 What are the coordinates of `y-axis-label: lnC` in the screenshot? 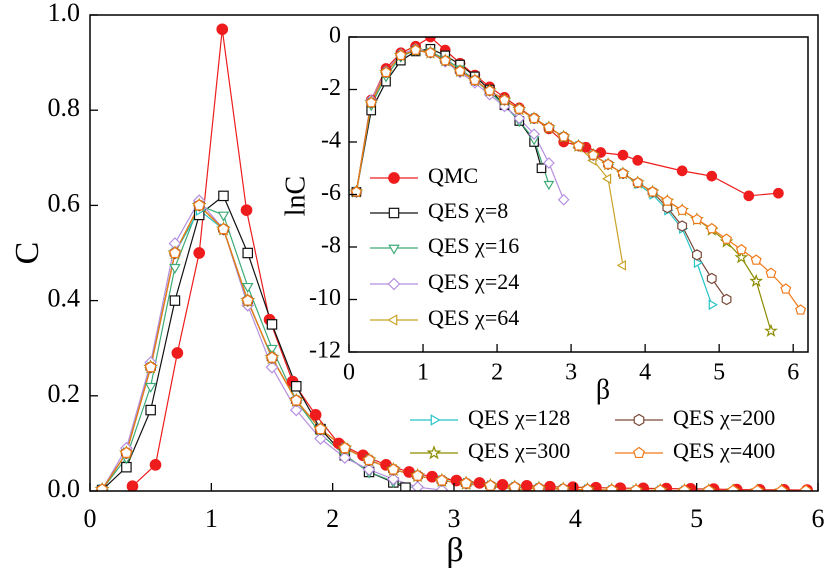 It's located at (295, 196).